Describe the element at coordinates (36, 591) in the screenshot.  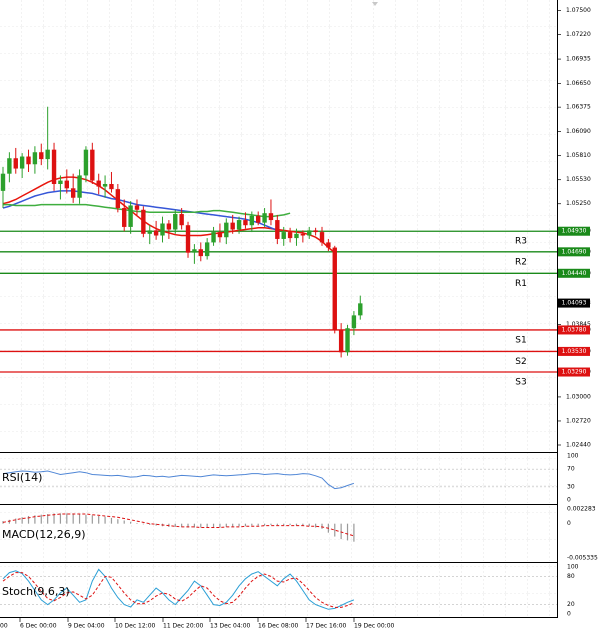
I see `stoch-title: Stoch(9,6,3)` at that location.